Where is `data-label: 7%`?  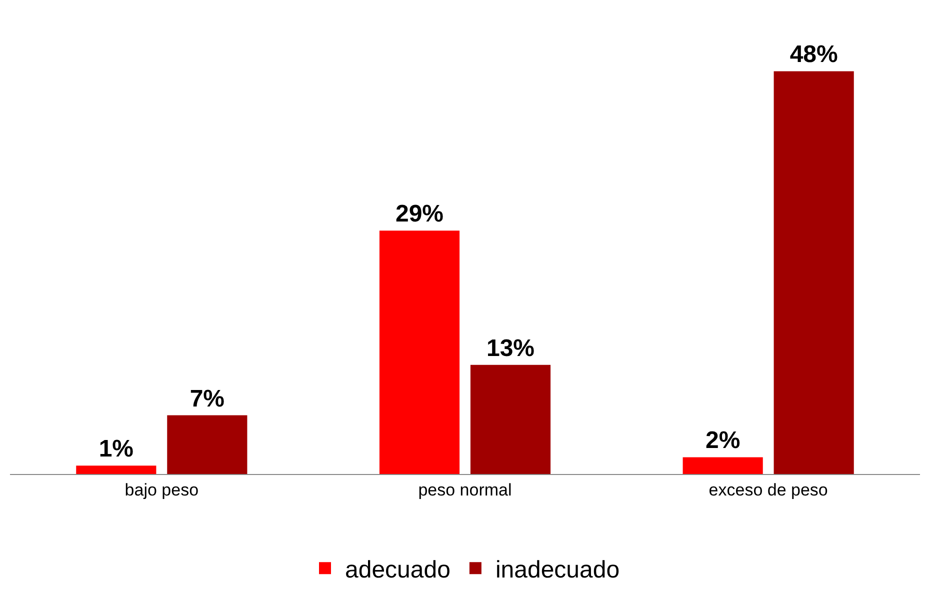
data-label: 7% is located at coordinates (207, 398).